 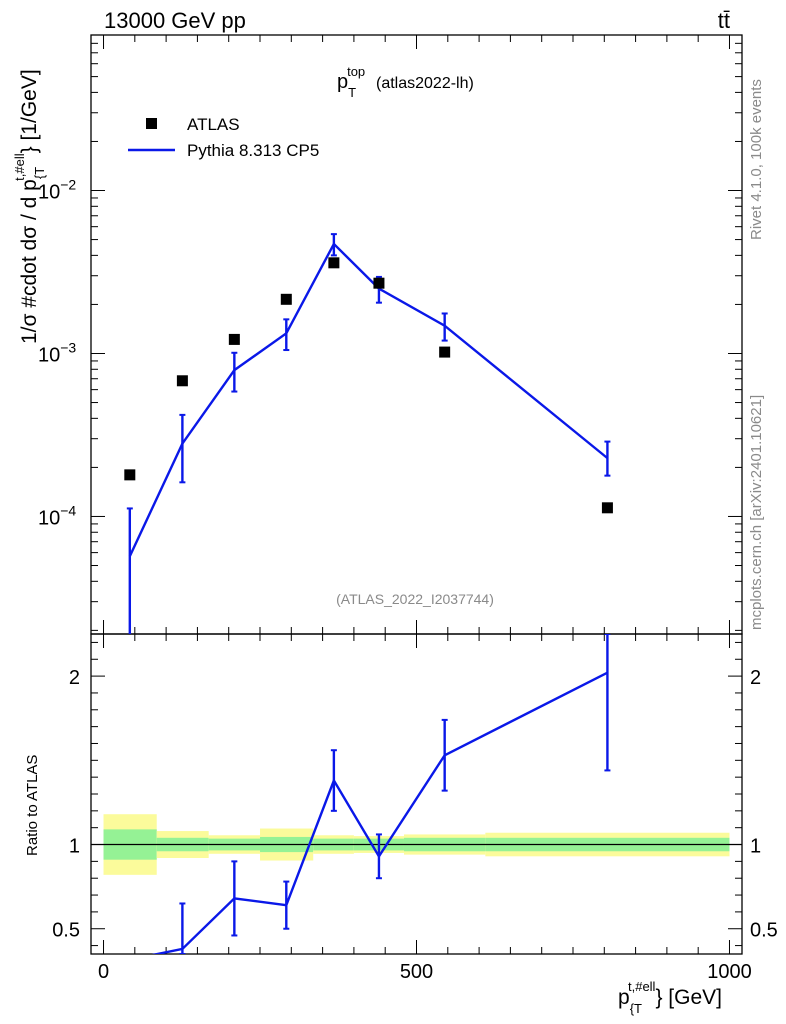 What do you see at coordinates (103, 972) in the screenshot?
I see `x-tick-label: 0` at bounding box center [103, 972].